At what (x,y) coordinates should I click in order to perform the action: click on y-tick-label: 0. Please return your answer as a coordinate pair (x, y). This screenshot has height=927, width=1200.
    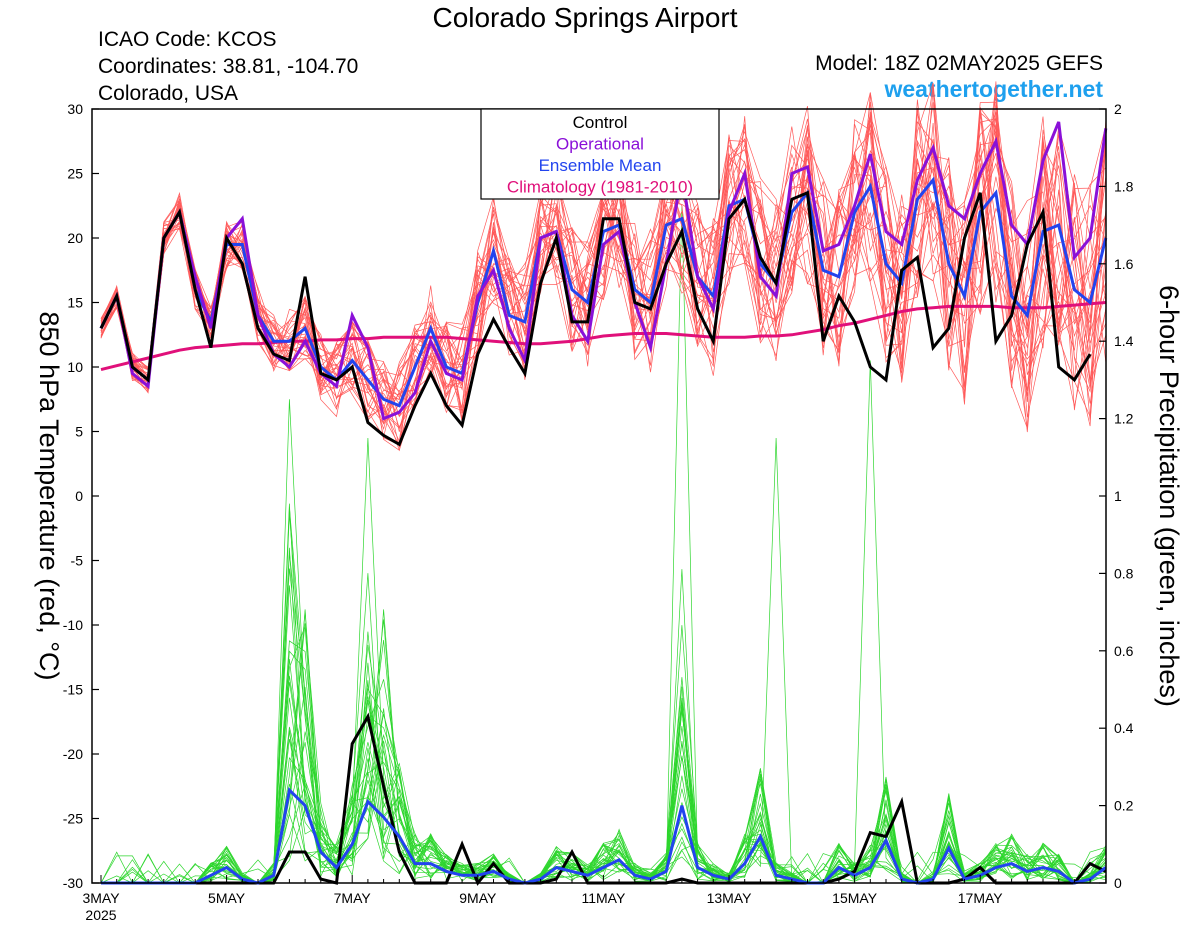
    Looking at the image, I should click on (79, 496).